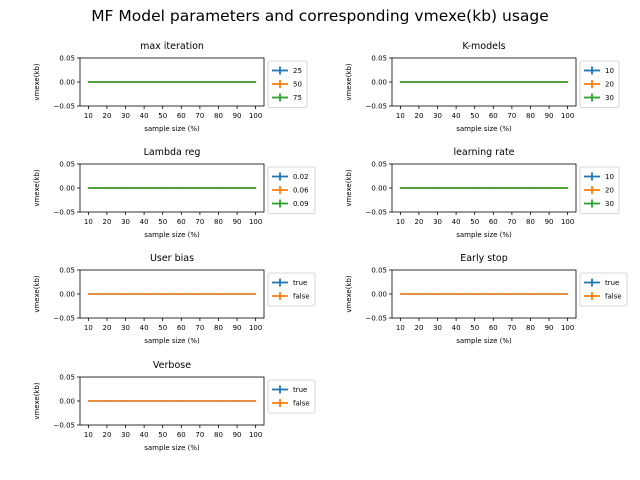 This screenshot has width=640, height=480. I want to click on legend-label: 20, so click(609, 191).